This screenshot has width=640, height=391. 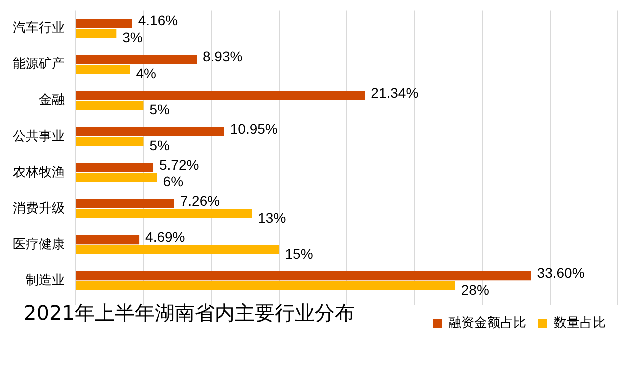 I want to click on y-tick-label: 金融, so click(x=52, y=100).